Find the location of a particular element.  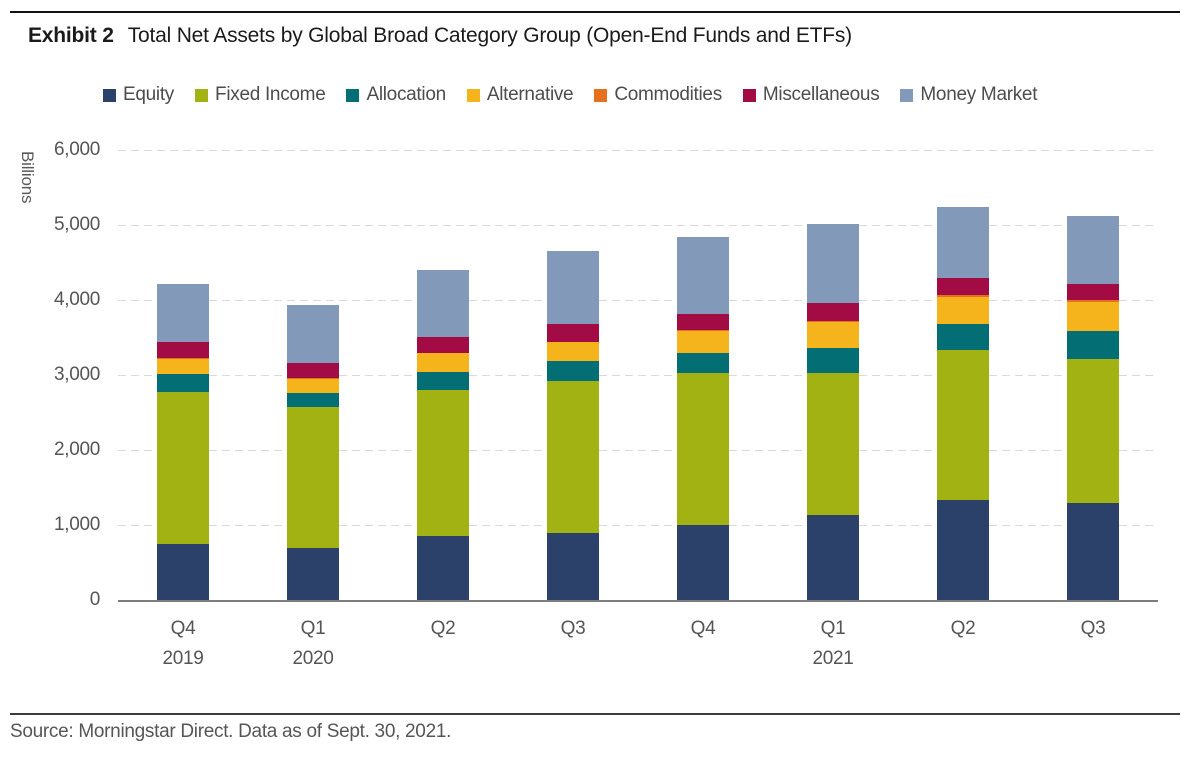

exhibit-label: Exhibit 2 is located at coordinates (71, 35).